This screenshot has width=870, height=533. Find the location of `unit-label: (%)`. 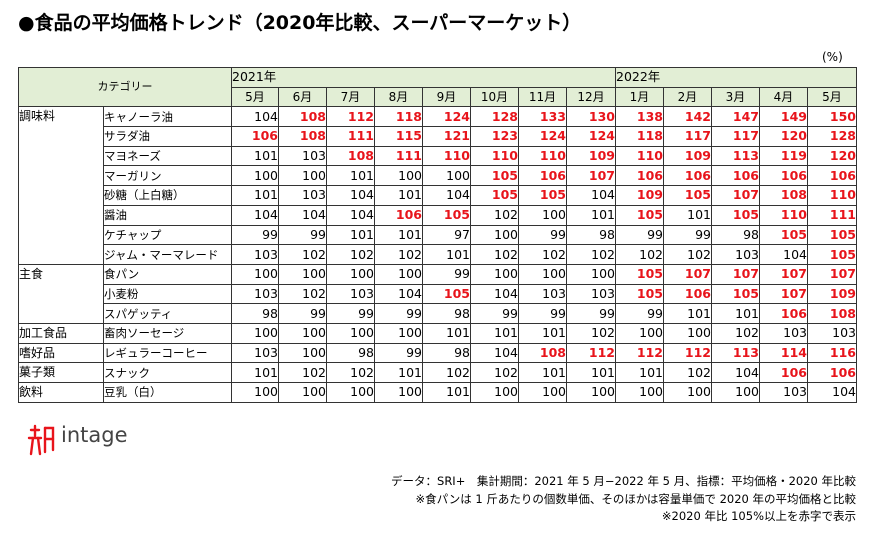

unit-label: (%) is located at coordinates (832, 57).